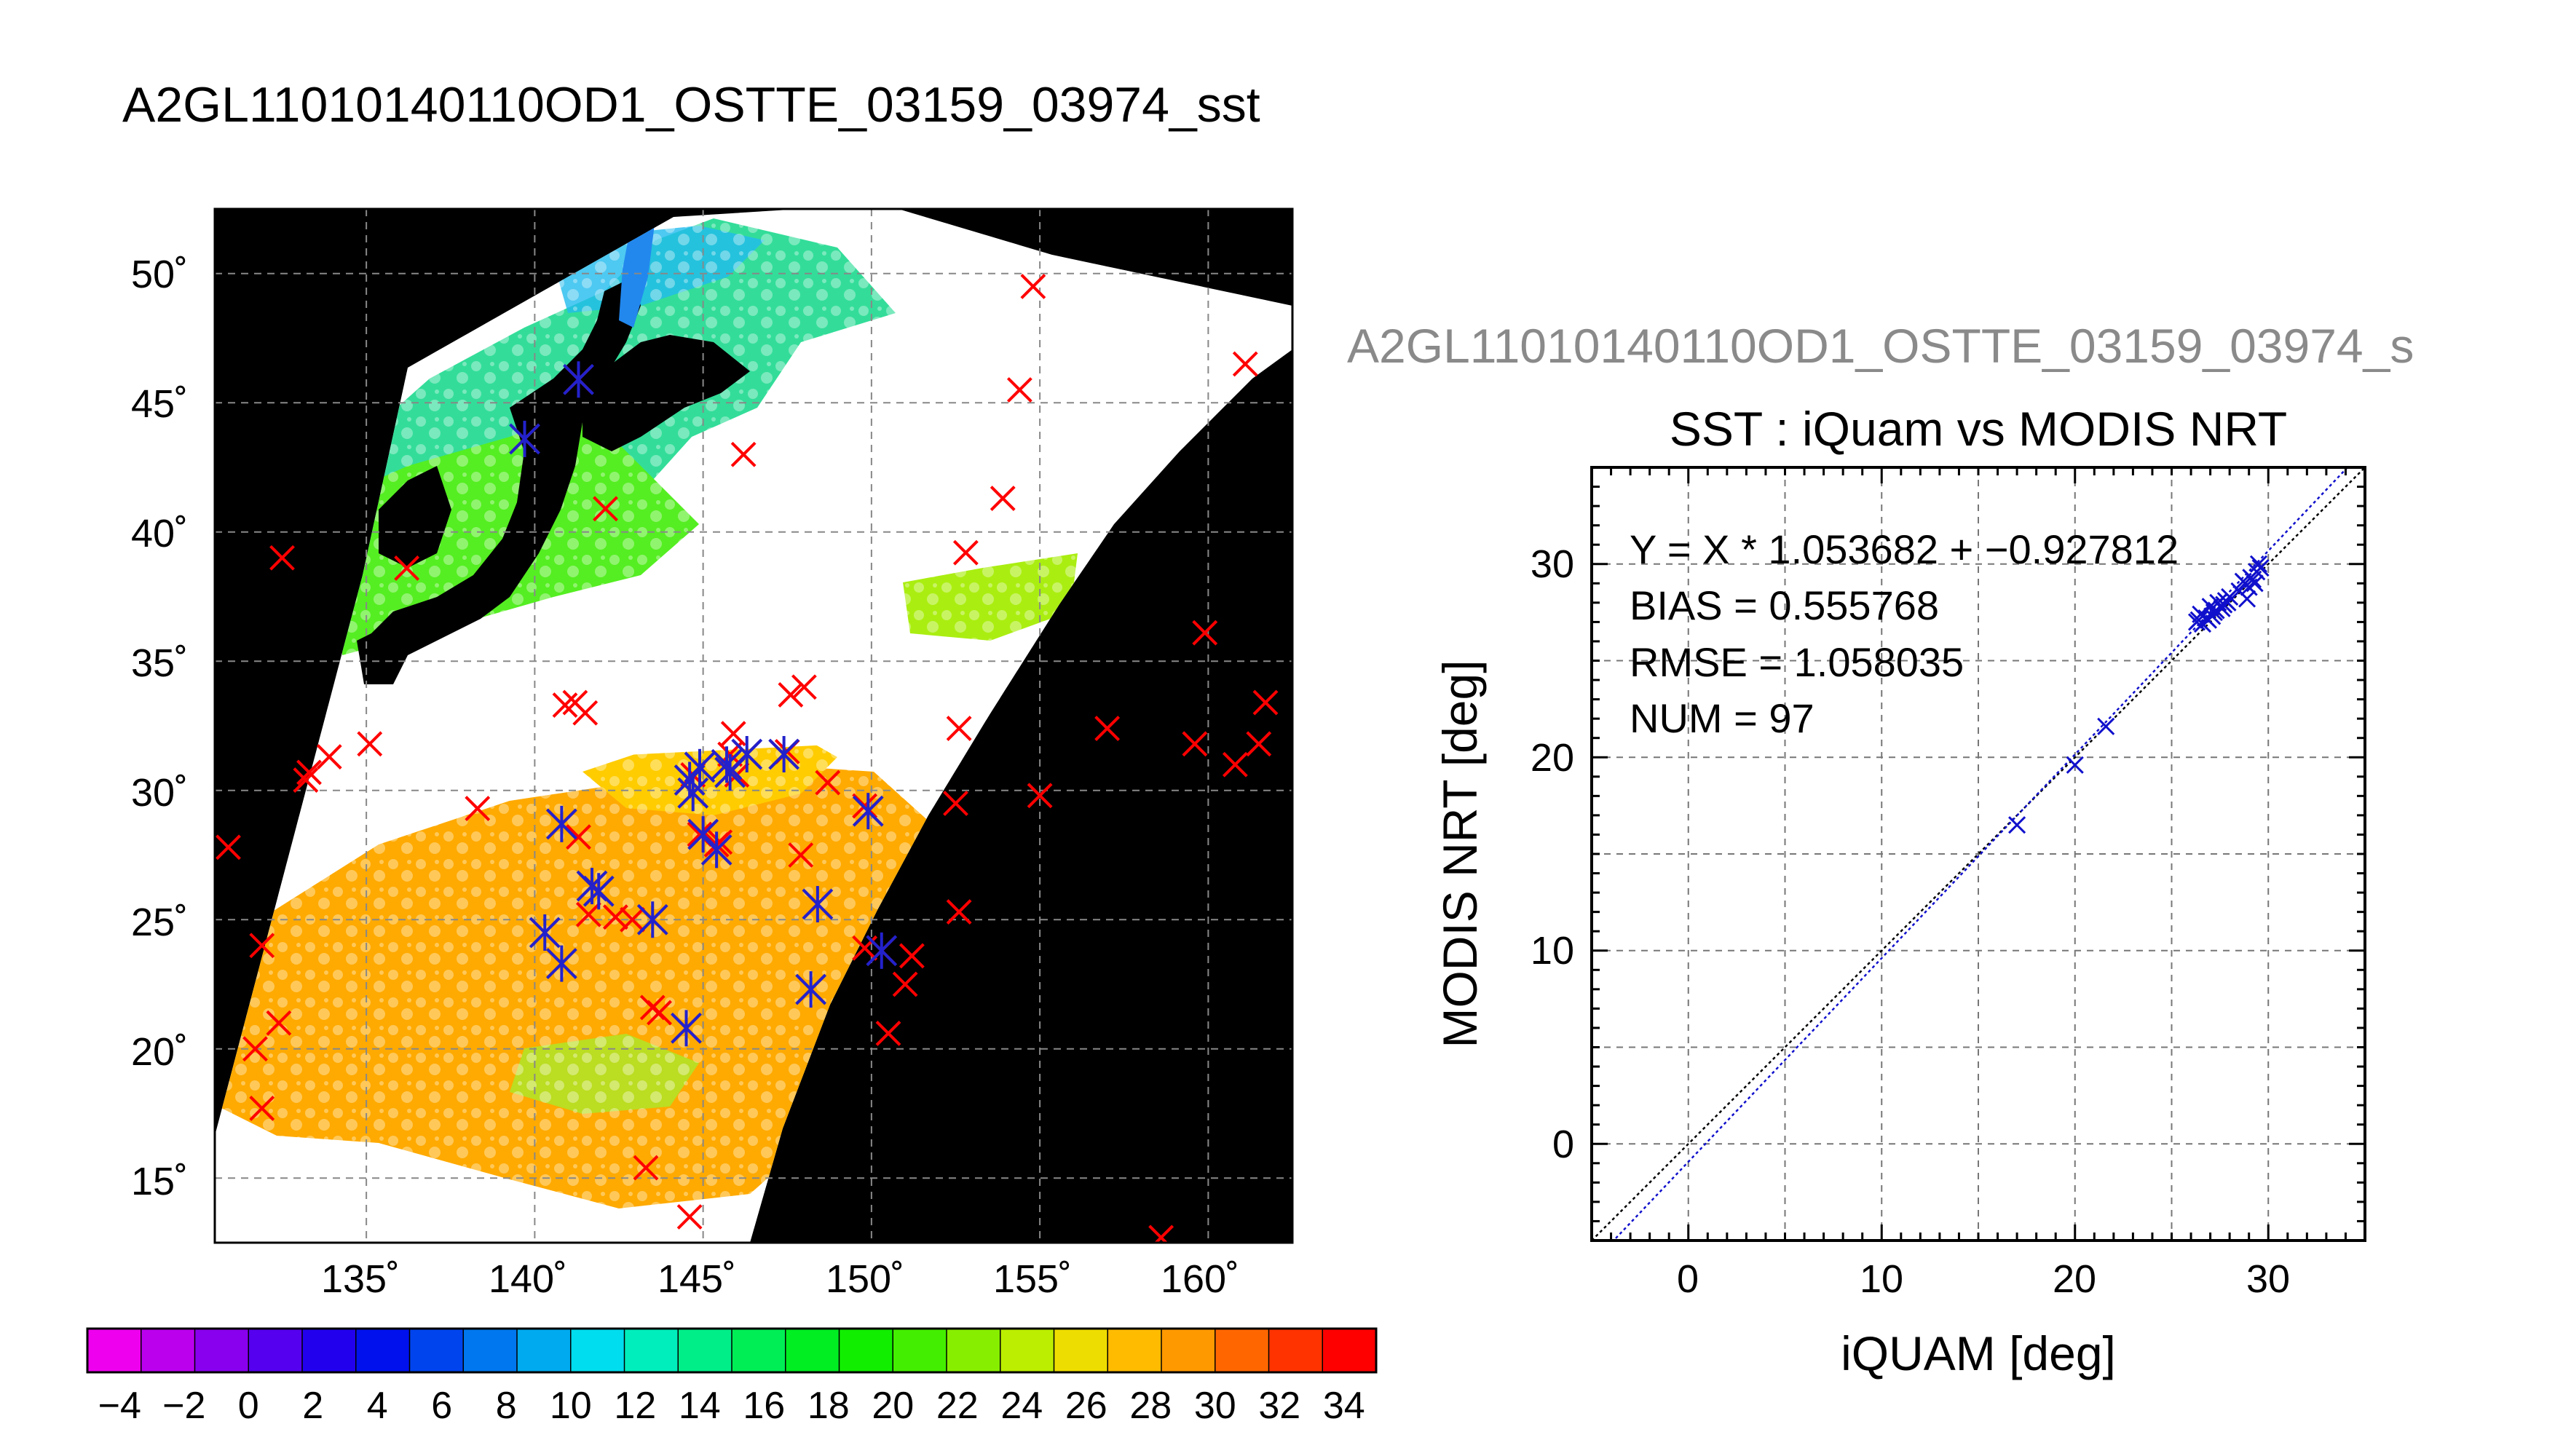 The height and width of the screenshot is (1456, 2555). Describe the element at coordinates (415, 517) in the screenshot. I see `land-korea` at that location.